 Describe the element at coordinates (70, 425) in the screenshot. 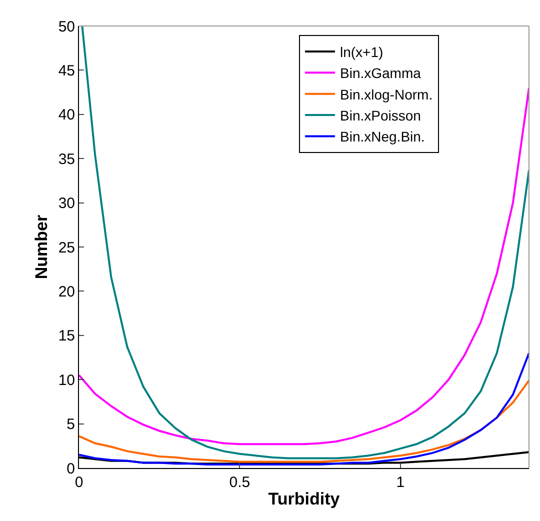

I see `y-tick-label: 5` at that location.